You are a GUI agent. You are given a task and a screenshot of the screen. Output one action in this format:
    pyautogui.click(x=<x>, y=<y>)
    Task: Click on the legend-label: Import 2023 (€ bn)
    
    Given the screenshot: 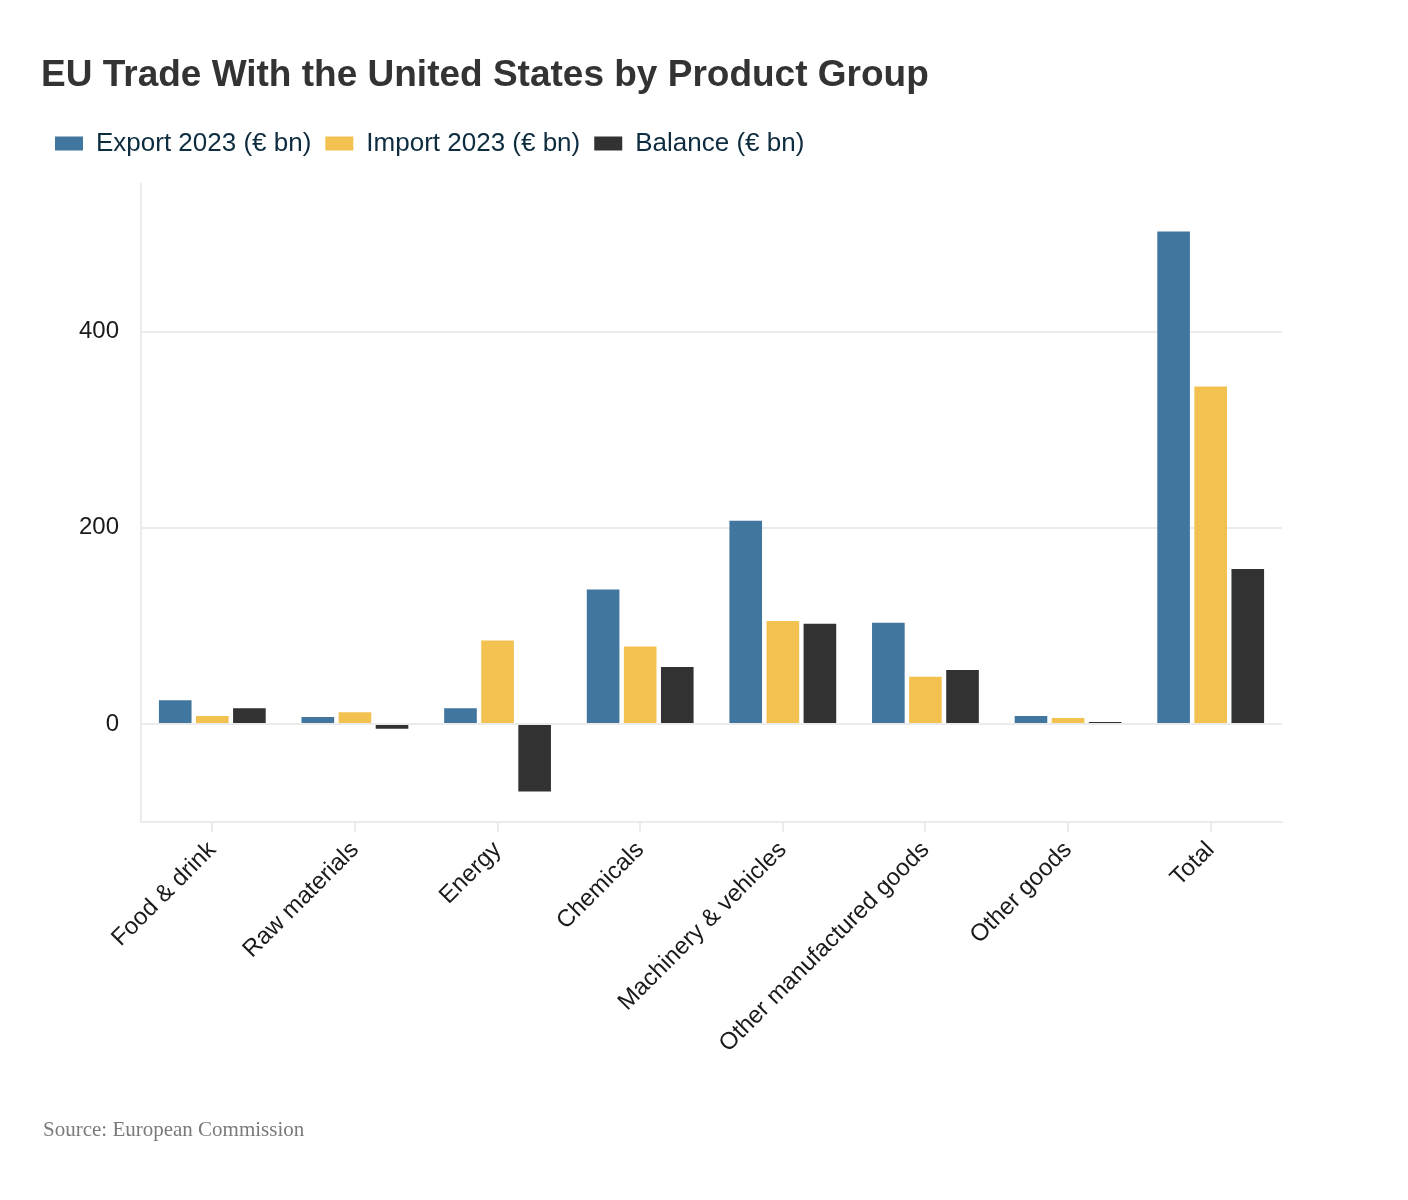 What is the action you would take?
    pyautogui.click(x=473, y=141)
    